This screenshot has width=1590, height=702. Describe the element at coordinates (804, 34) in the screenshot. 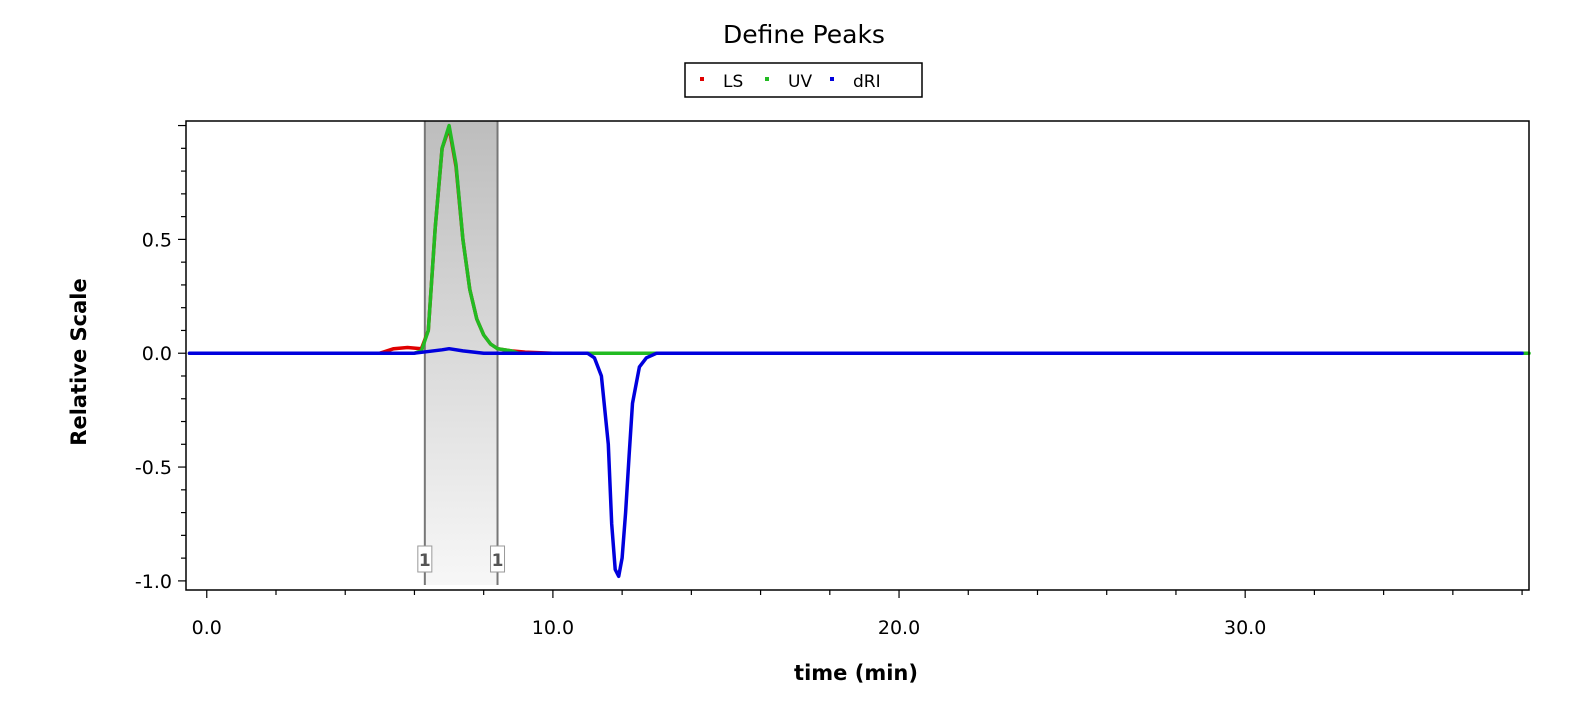

I see `chart-title: Define Peaks` at that location.